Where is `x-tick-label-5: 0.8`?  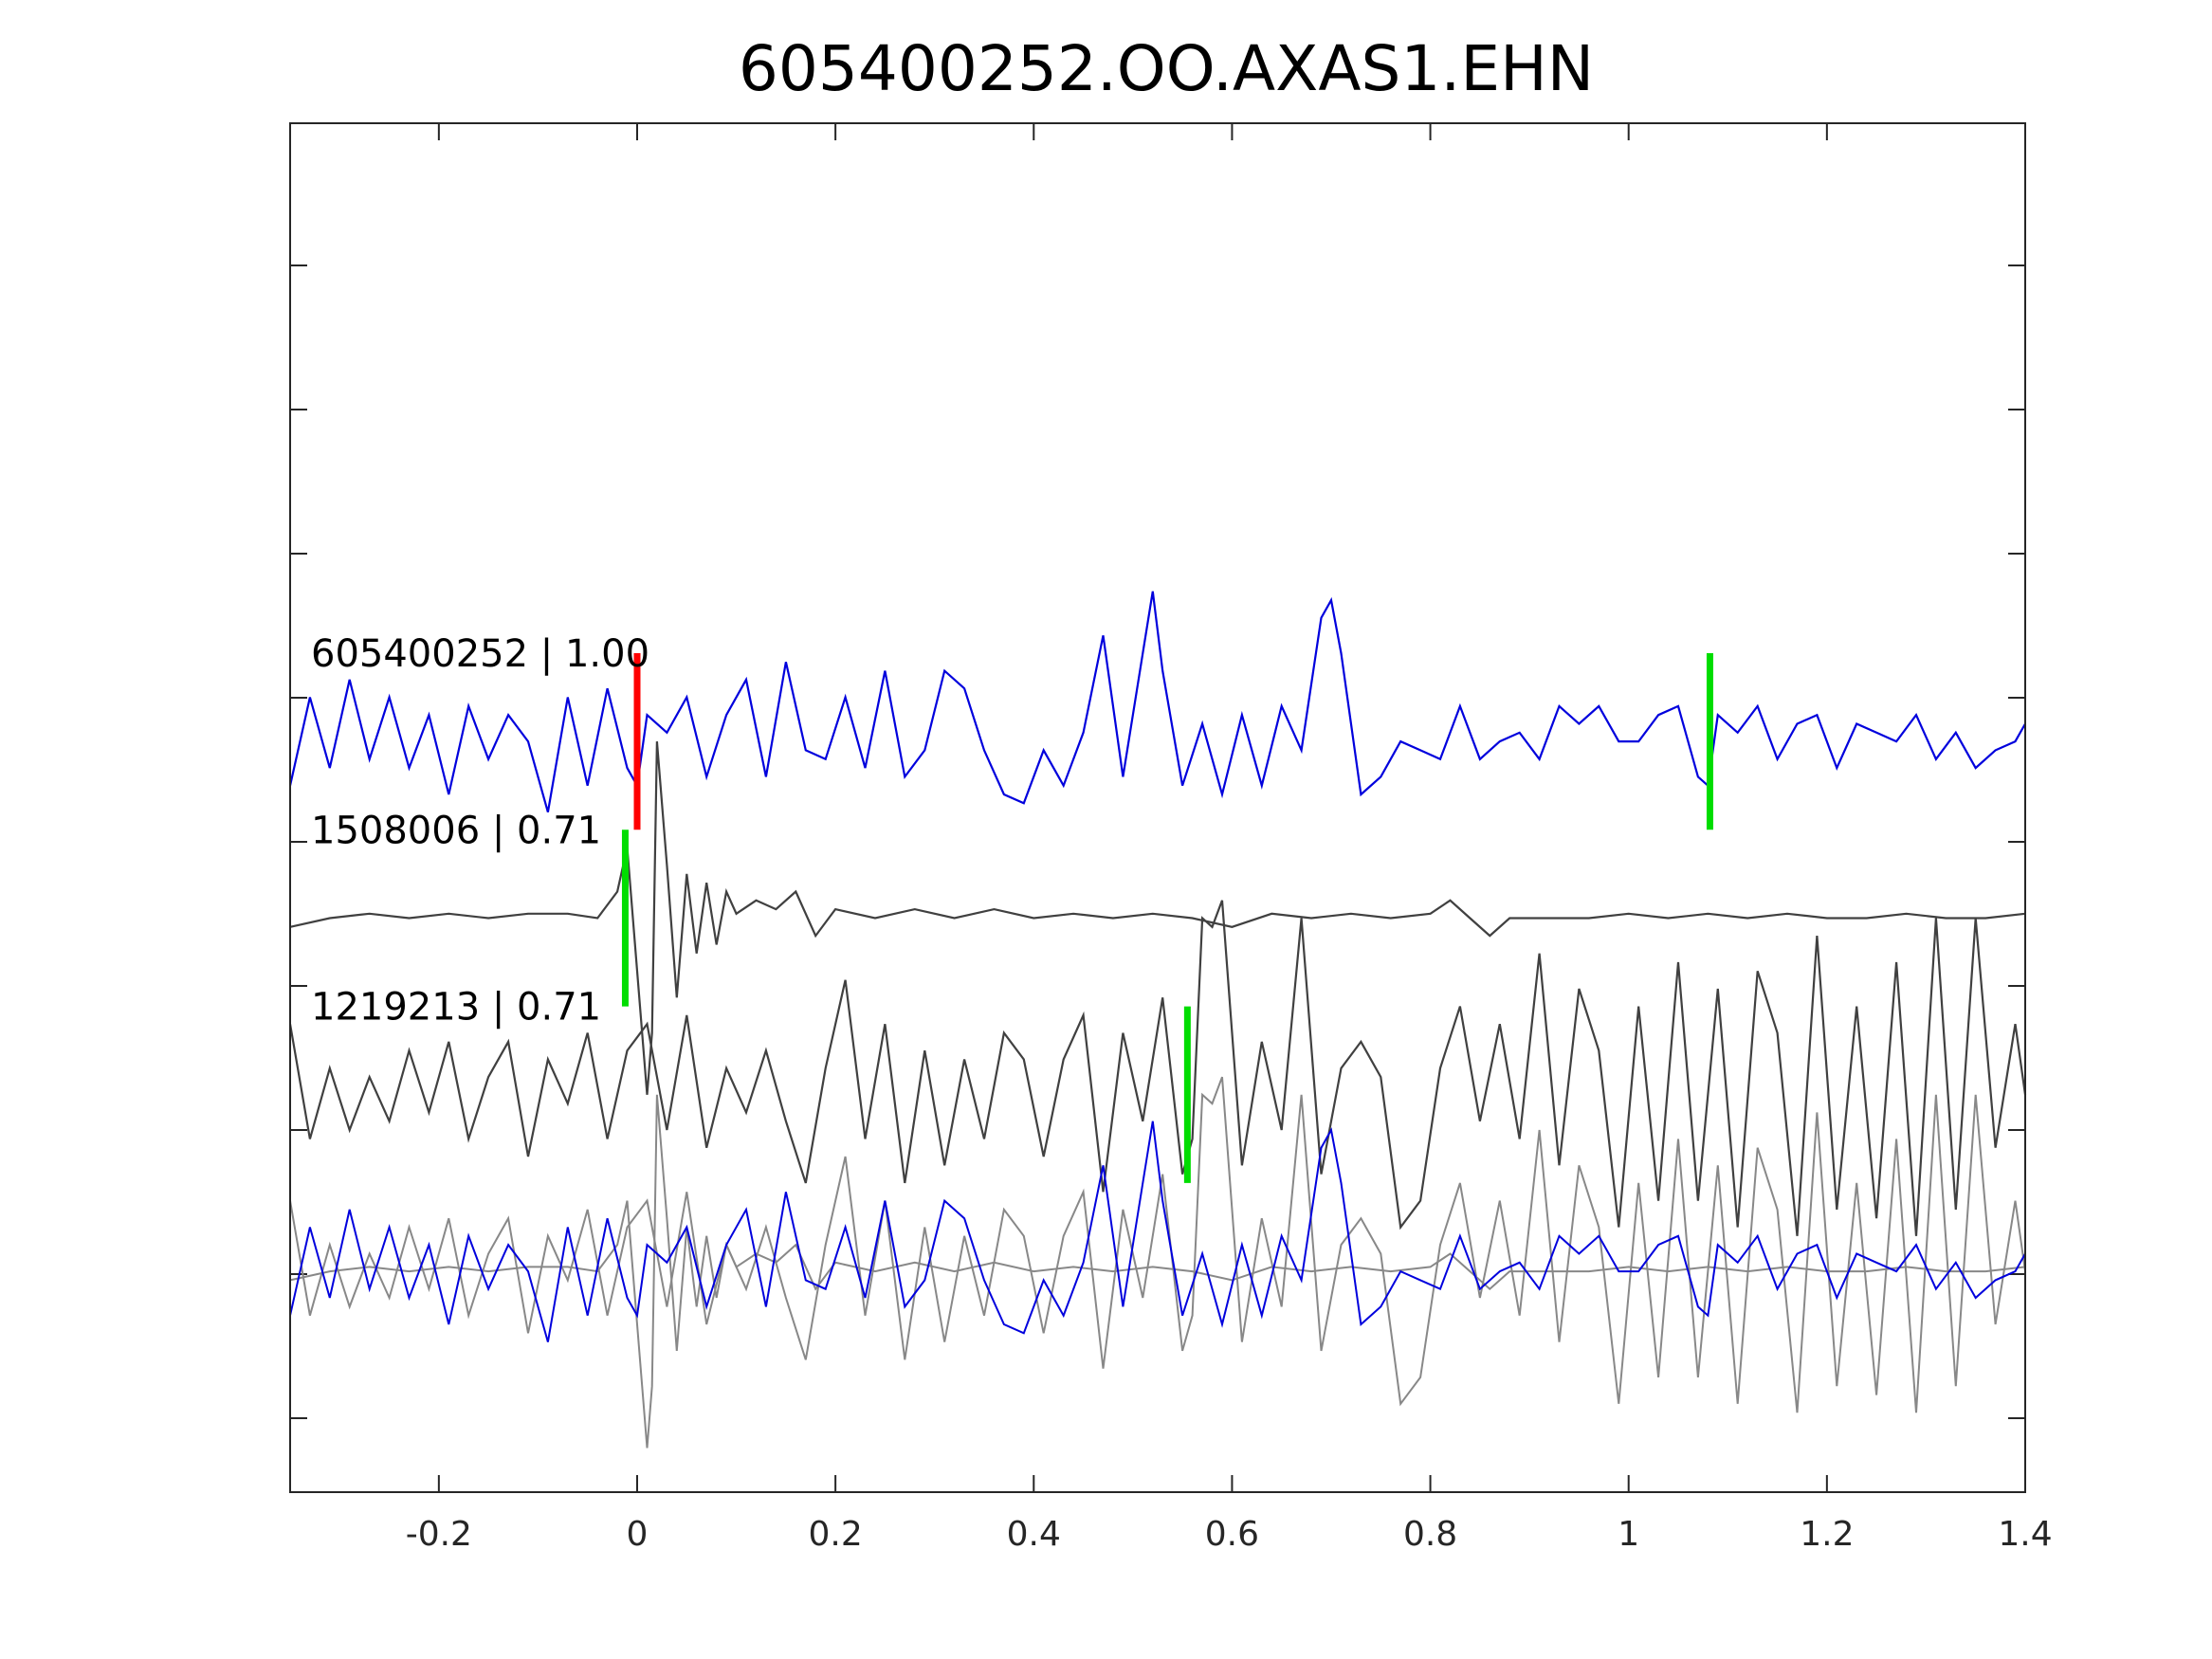 x-tick-label-5: 0.8 is located at coordinates (1430, 1534).